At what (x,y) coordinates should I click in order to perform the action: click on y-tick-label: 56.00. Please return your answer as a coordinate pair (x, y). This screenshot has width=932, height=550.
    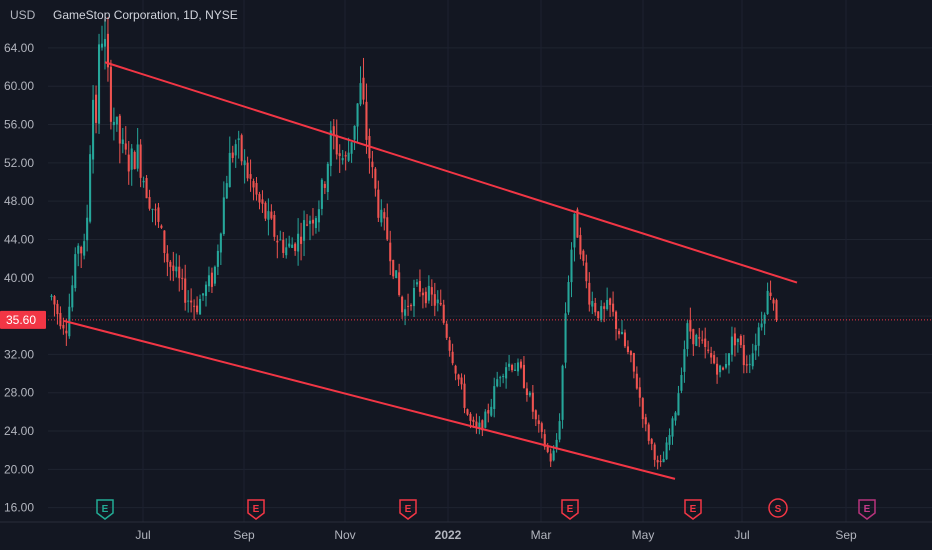
    Looking at the image, I should click on (19, 125).